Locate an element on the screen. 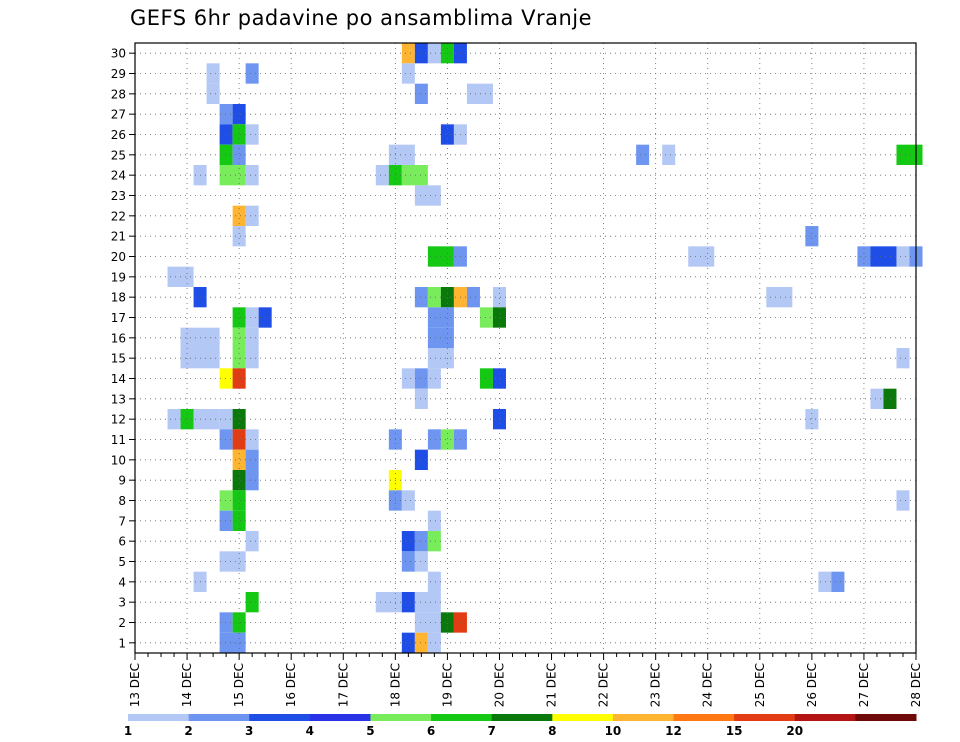 Image resolution: width=960 pixels, height=742 pixels. colorbar-tick-label: 2 is located at coordinates (188, 731).